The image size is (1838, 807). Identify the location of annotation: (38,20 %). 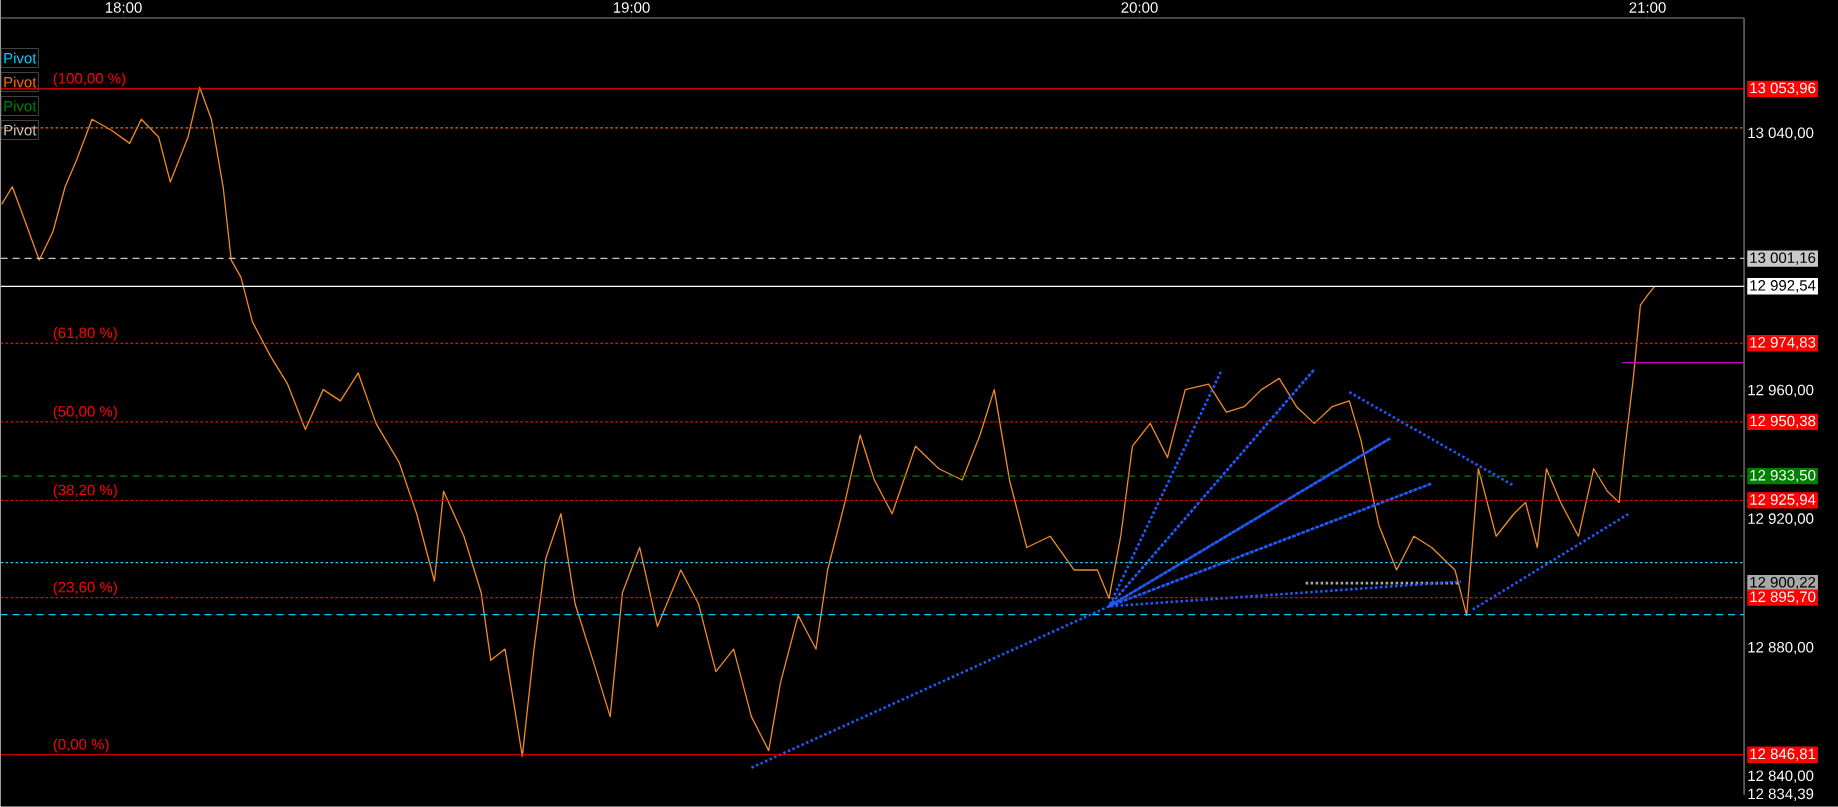
(85, 491).